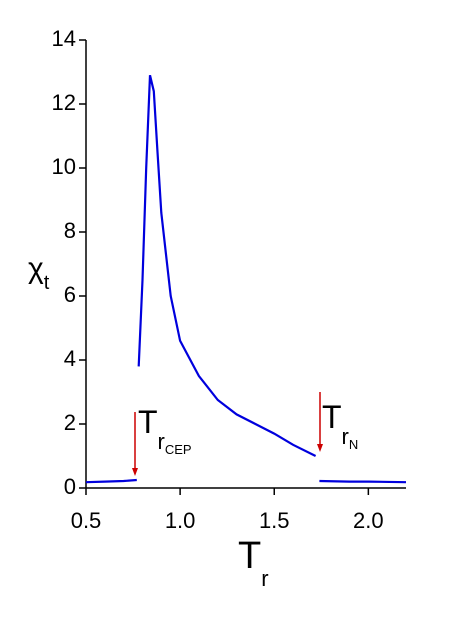  What do you see at coordinates (47, 283) in the screenshot?
I see `y-axis-label-sub: t` at bounding box center [47, 283].